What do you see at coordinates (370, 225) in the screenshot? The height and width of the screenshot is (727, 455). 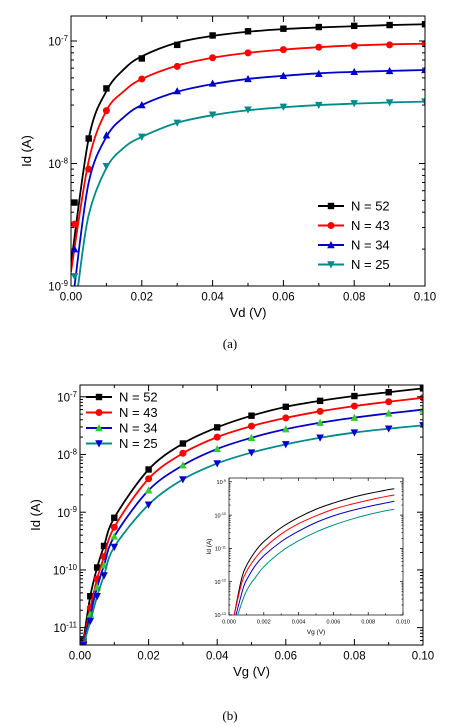 I see `a-legend-1-label: N = 43` at bounding box center [370, 225].